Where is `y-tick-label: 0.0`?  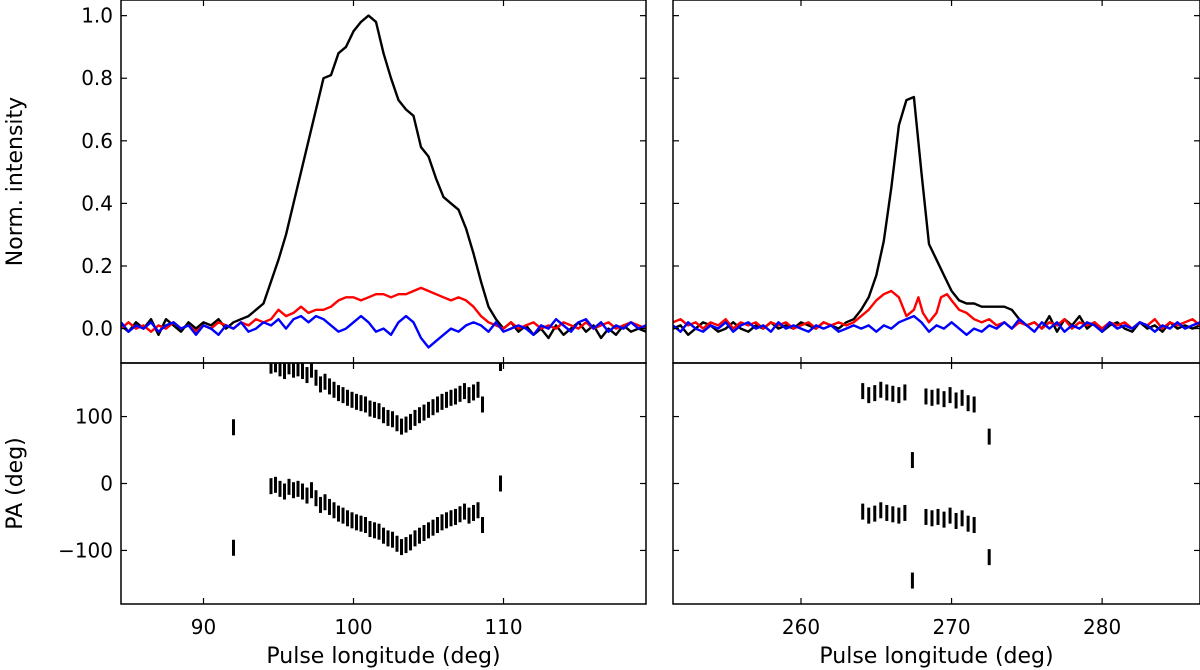 y-tick-label: 0.0 is located at coordinates (97, 329).